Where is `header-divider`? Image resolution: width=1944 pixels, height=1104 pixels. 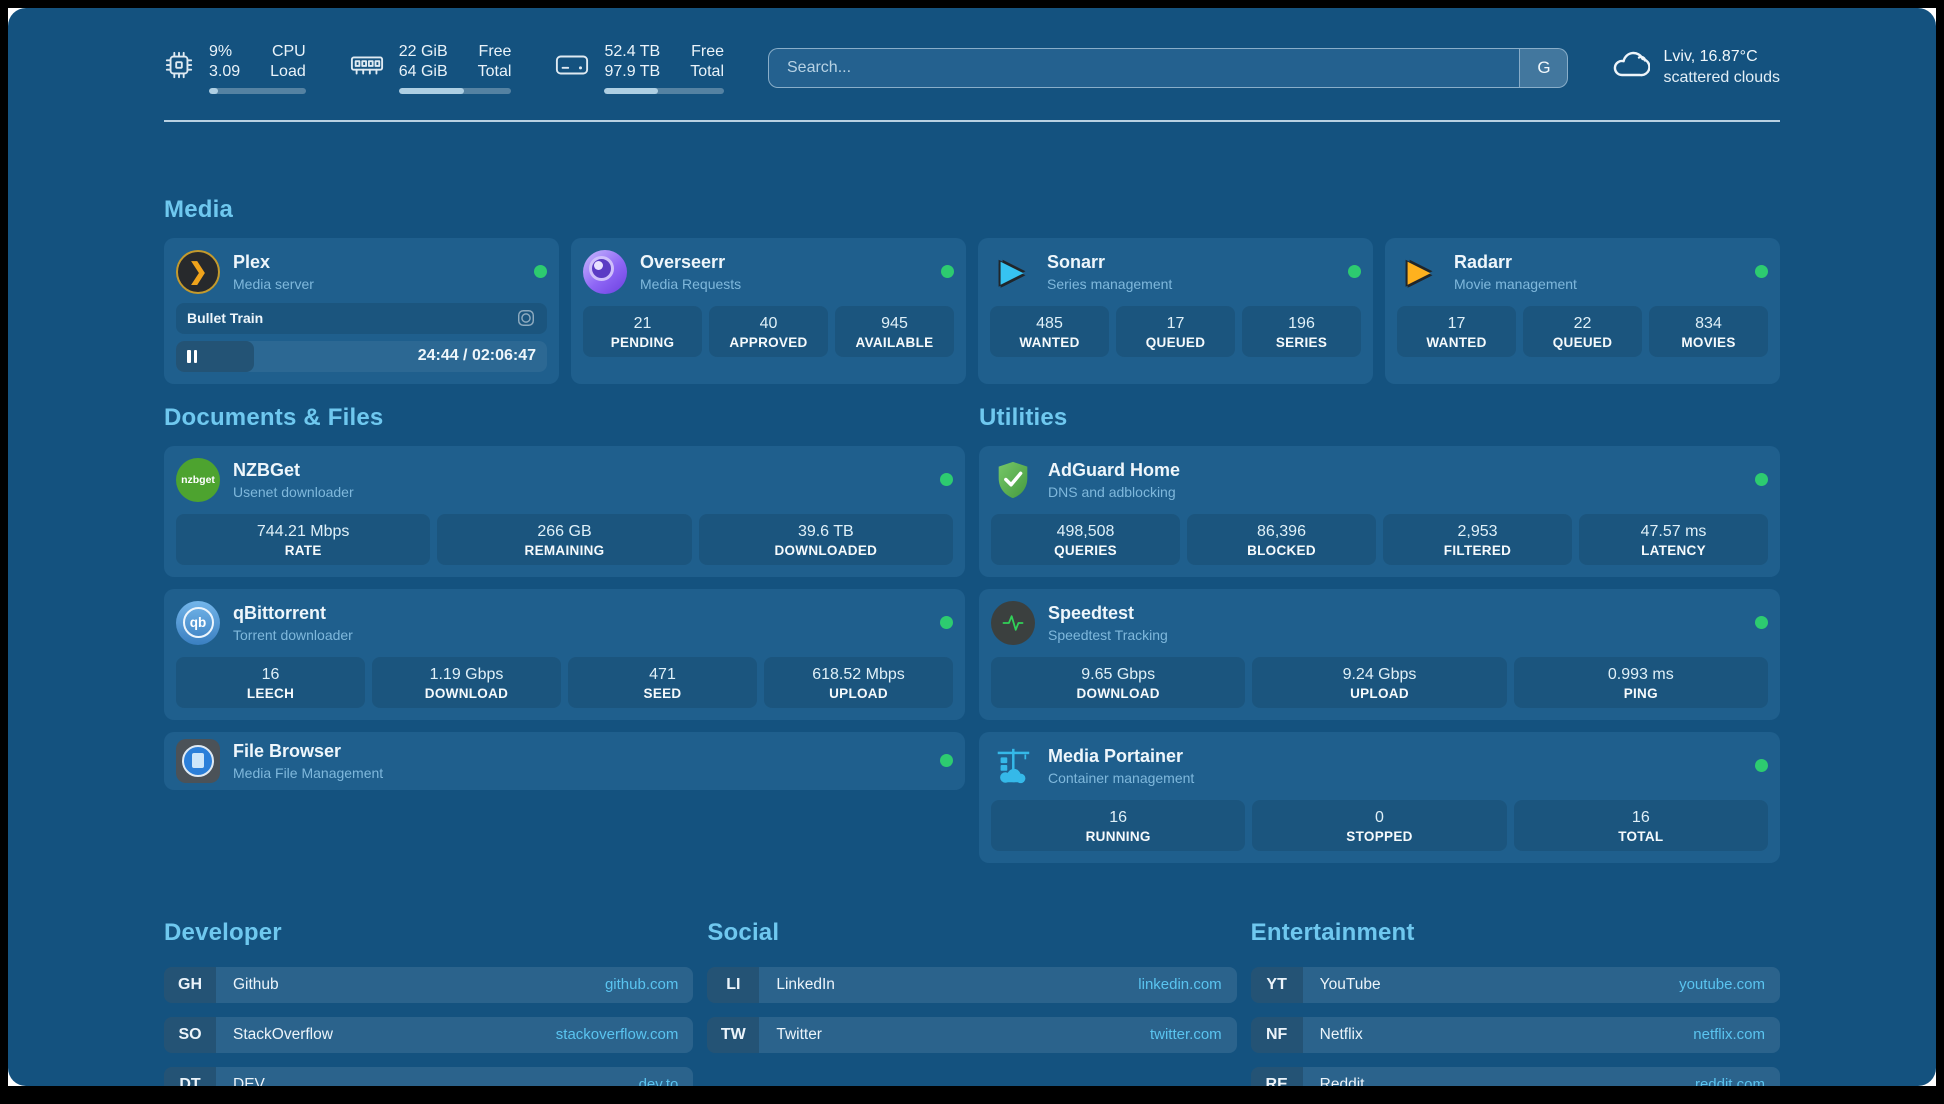 header-divider is located at coordinates (972, 120).